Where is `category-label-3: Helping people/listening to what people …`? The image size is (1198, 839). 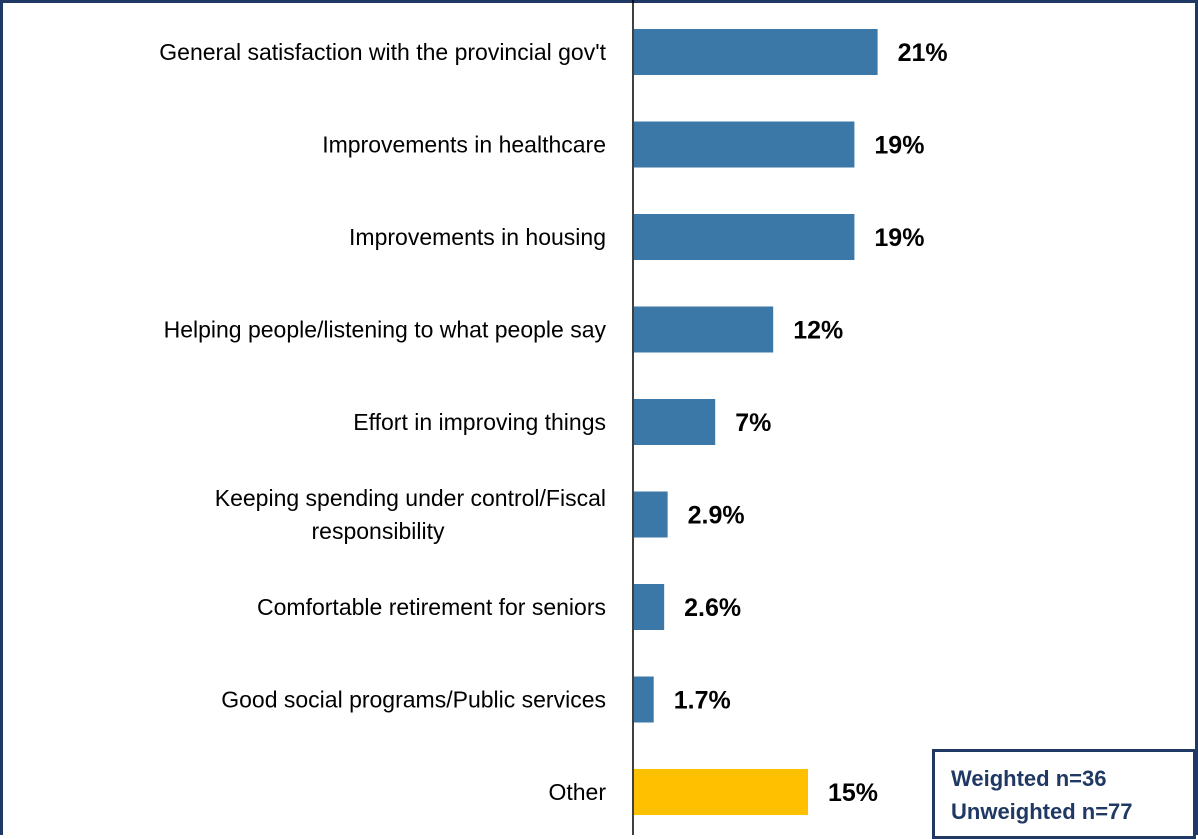
category-label-3: Helping people/listening to what people … is located at coordinates (385, 330).